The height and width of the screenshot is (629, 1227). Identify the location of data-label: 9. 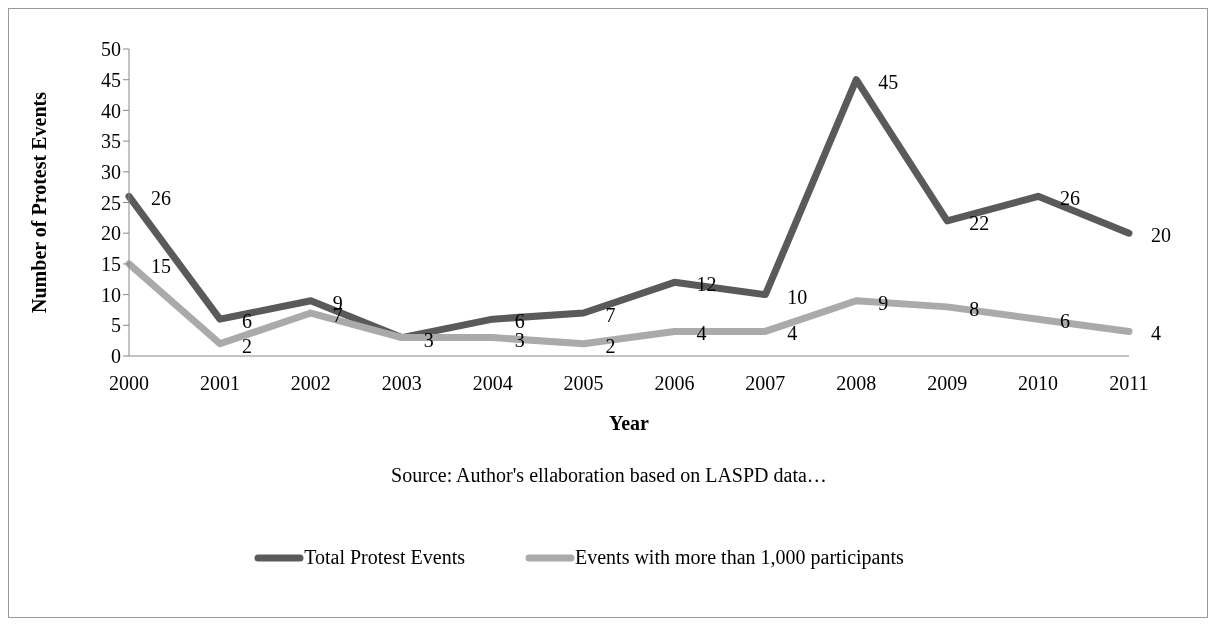
(883, 302).